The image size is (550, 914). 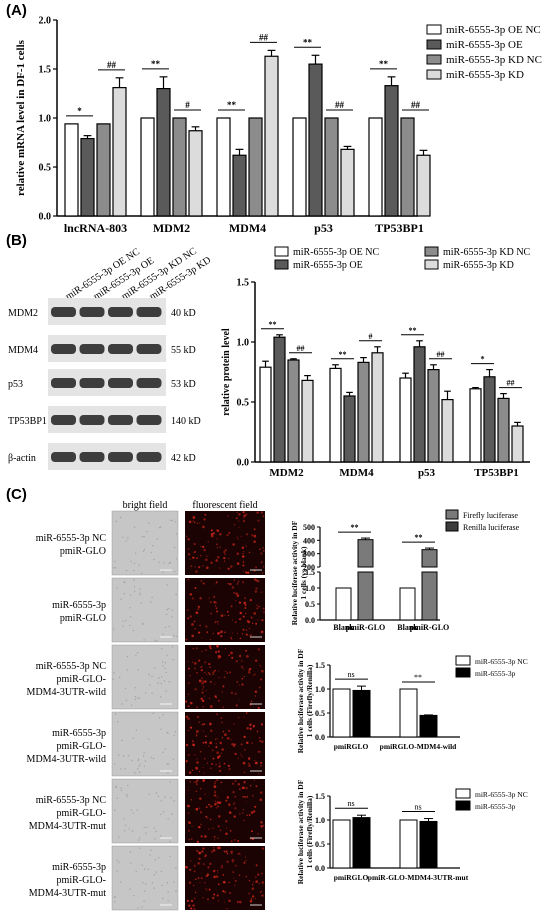 What do you see at coordinates (81, 679) in the screenshot?
I see `condition-label: pmiR-GLO-` at bounding box center [81, 679].